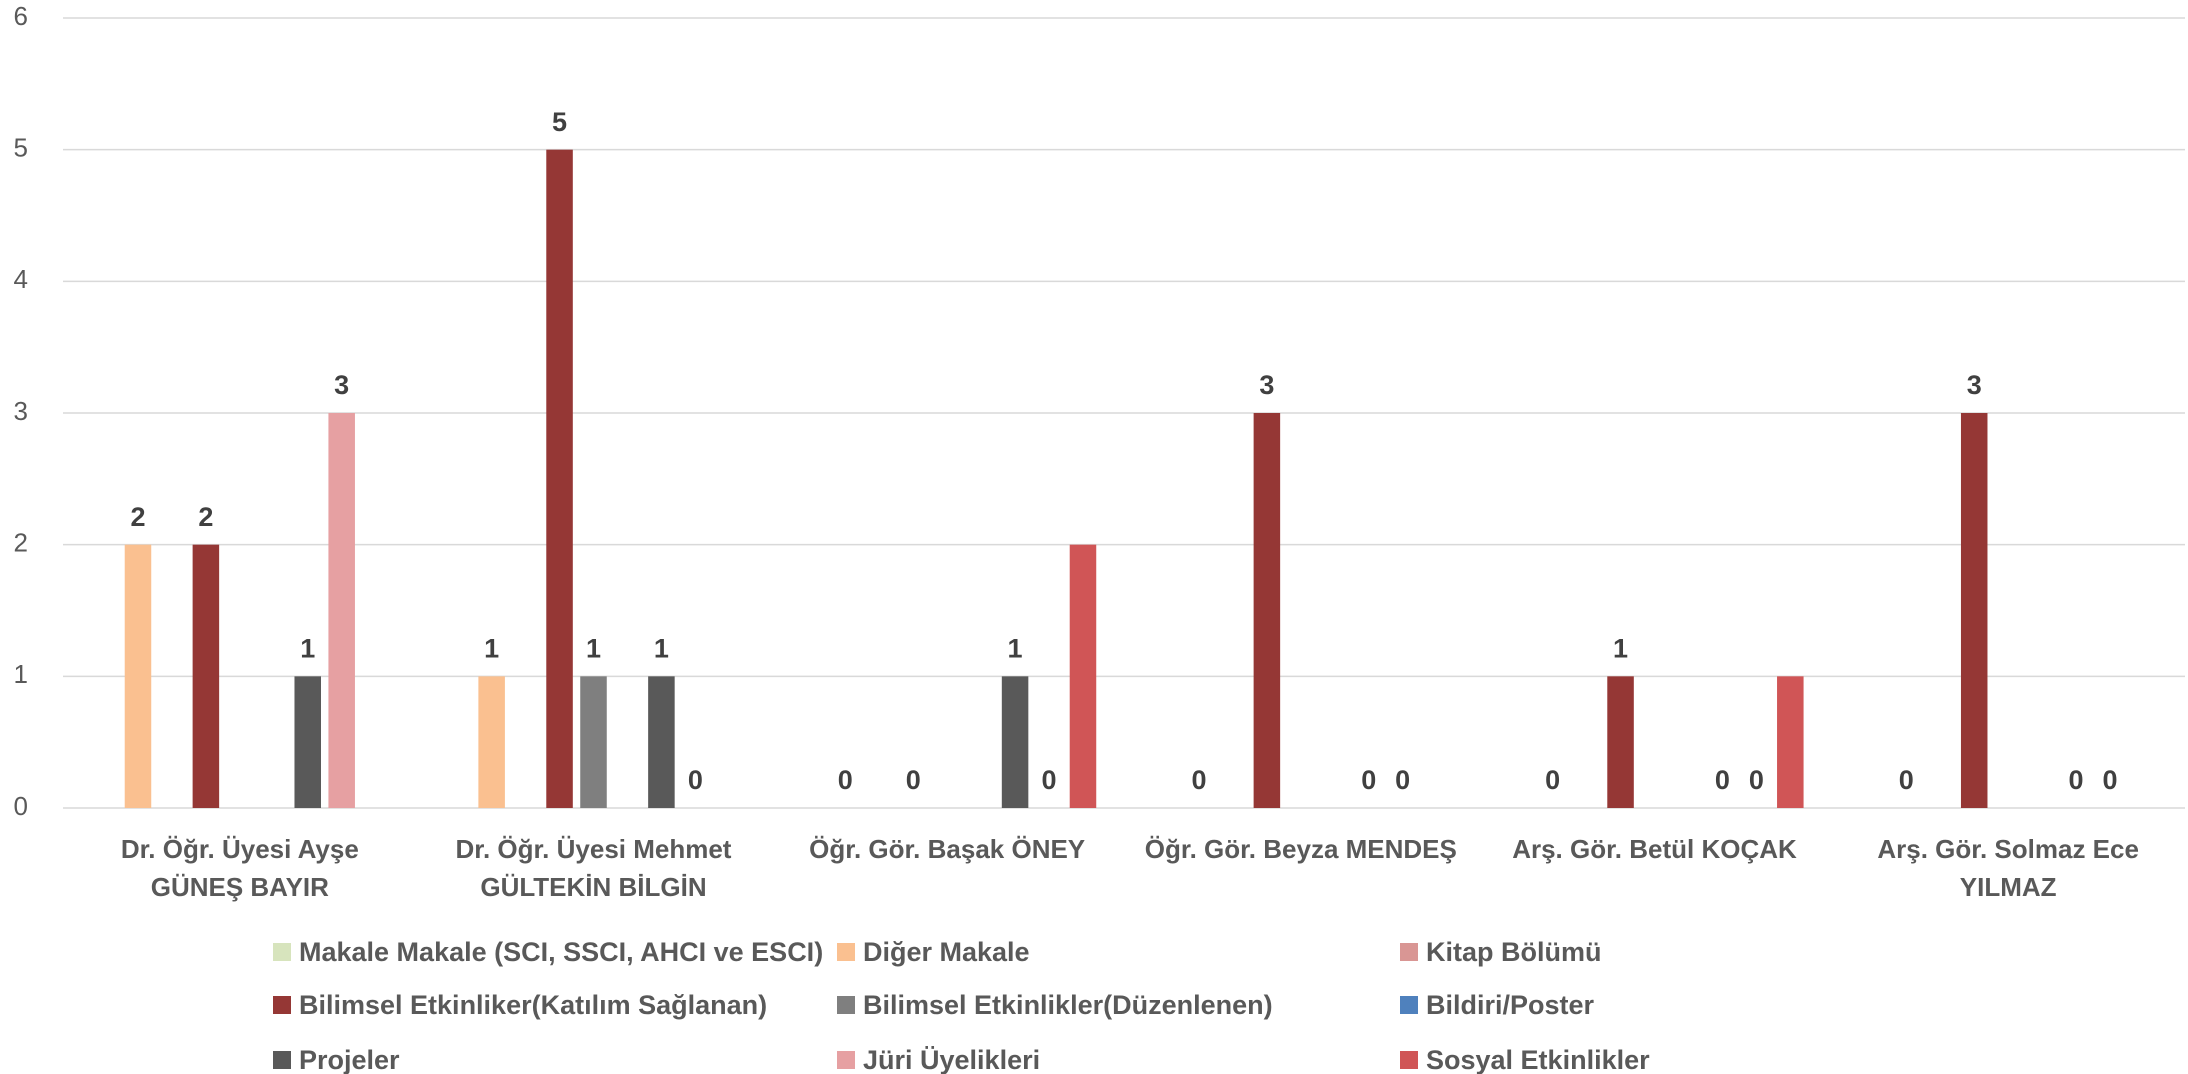 The height and width of the screenshot is (1074, 2188). Describe the element at coordinates (533, 1004) in the screenshot. I see `legend-label: Bilimsel Etkinliker(Katılım Sağlanan)` at that location.